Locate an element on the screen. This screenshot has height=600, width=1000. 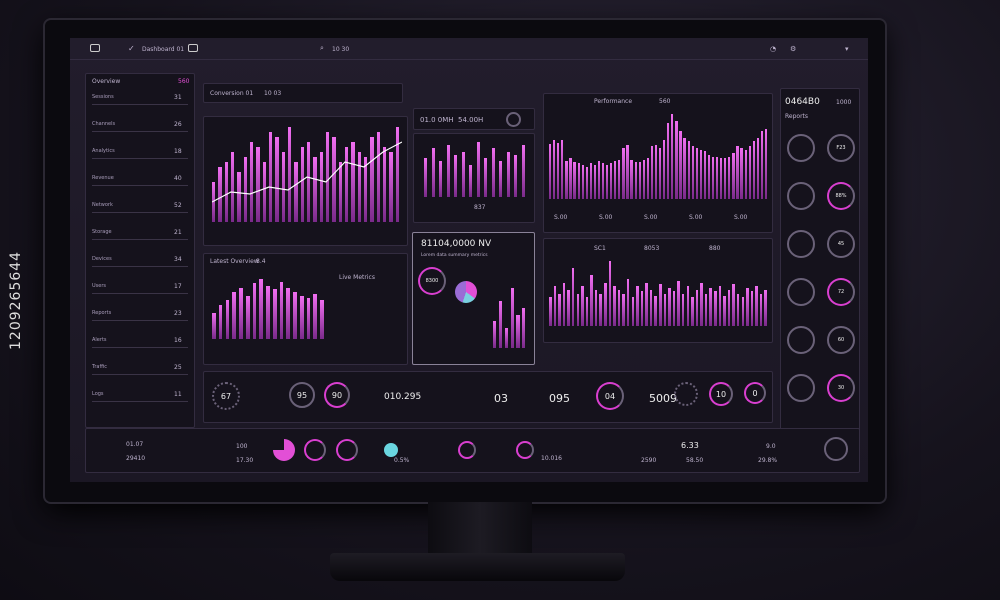
sidebar-item: Sessions is located at coordinates (103, 97).